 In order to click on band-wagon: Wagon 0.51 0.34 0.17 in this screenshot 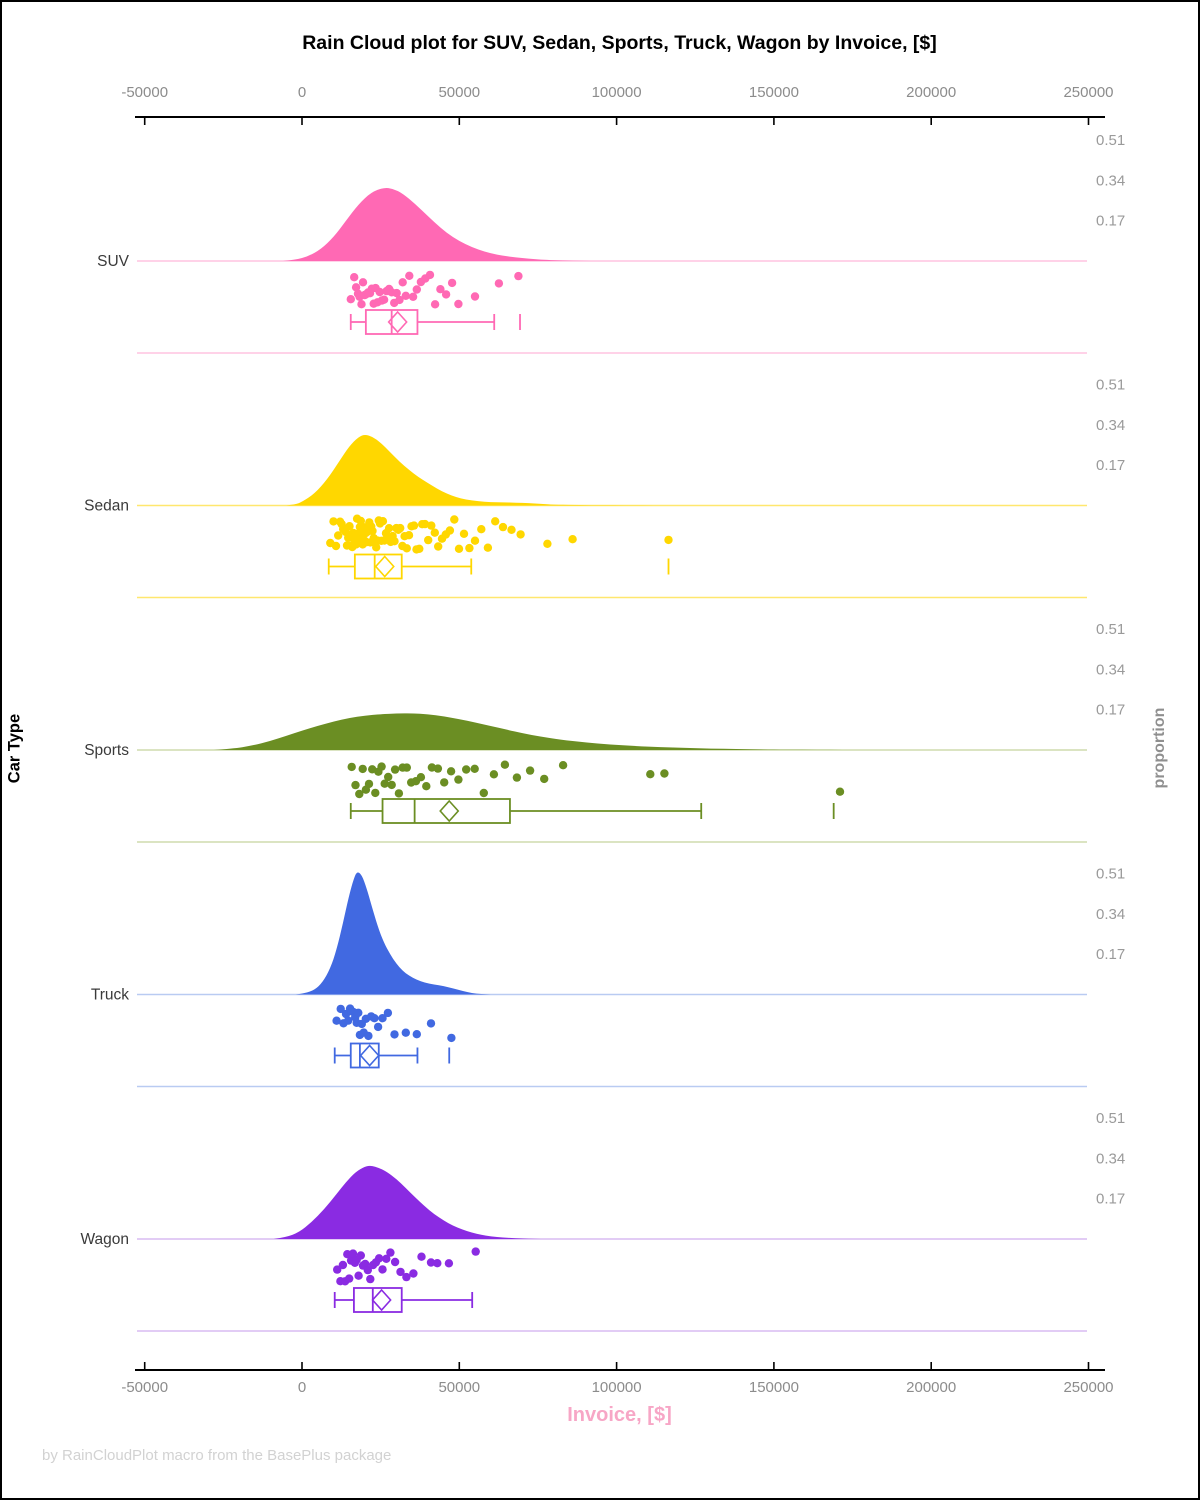, I will do `click(602, 1221)`.